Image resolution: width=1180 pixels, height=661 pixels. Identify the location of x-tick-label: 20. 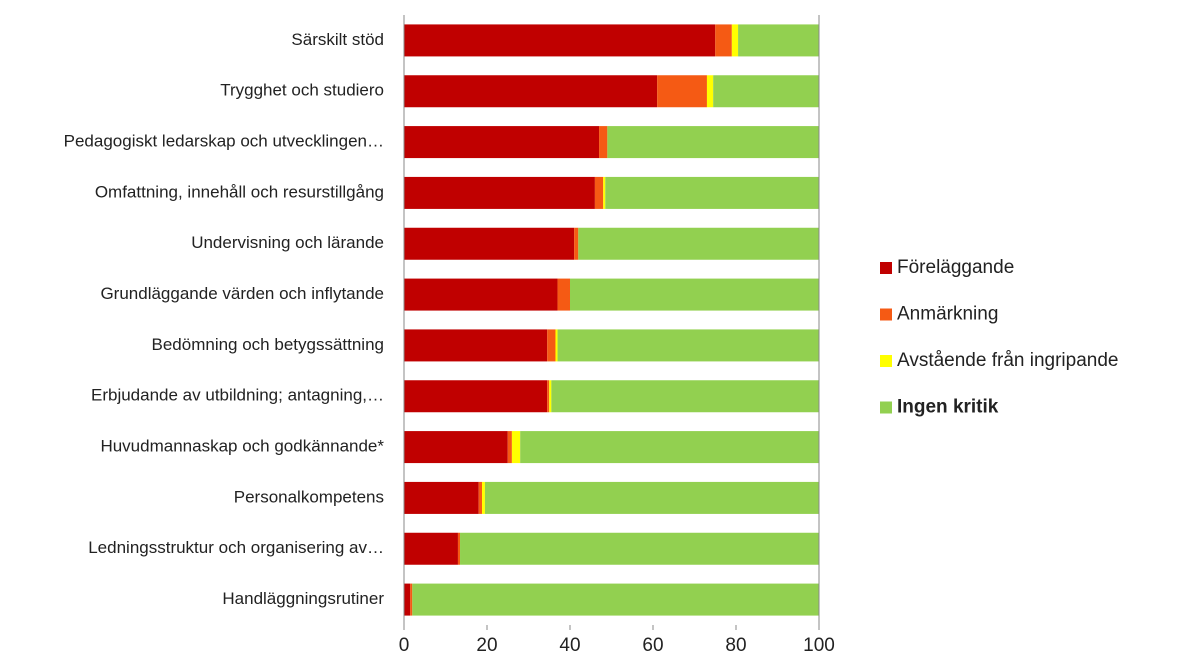
(486, 645).